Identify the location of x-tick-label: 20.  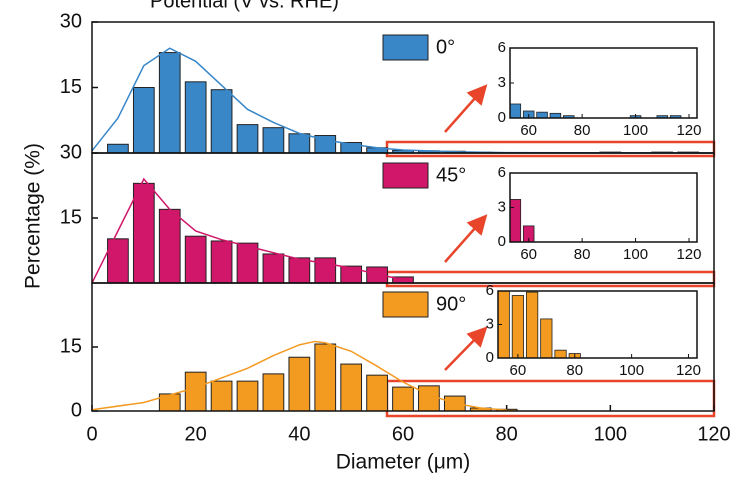
(196, 434).